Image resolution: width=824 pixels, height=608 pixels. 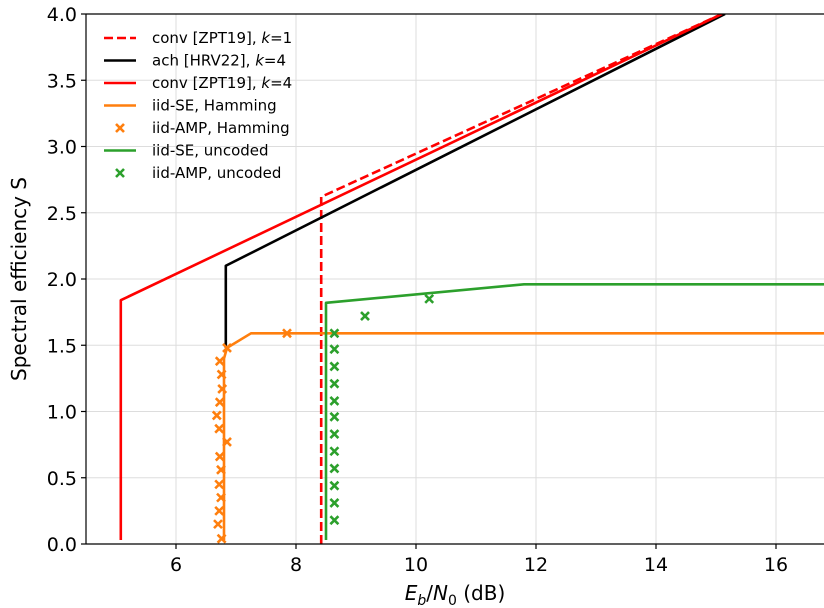 I want to click on x-axis-label-part: b, so click(x=421, y=600).